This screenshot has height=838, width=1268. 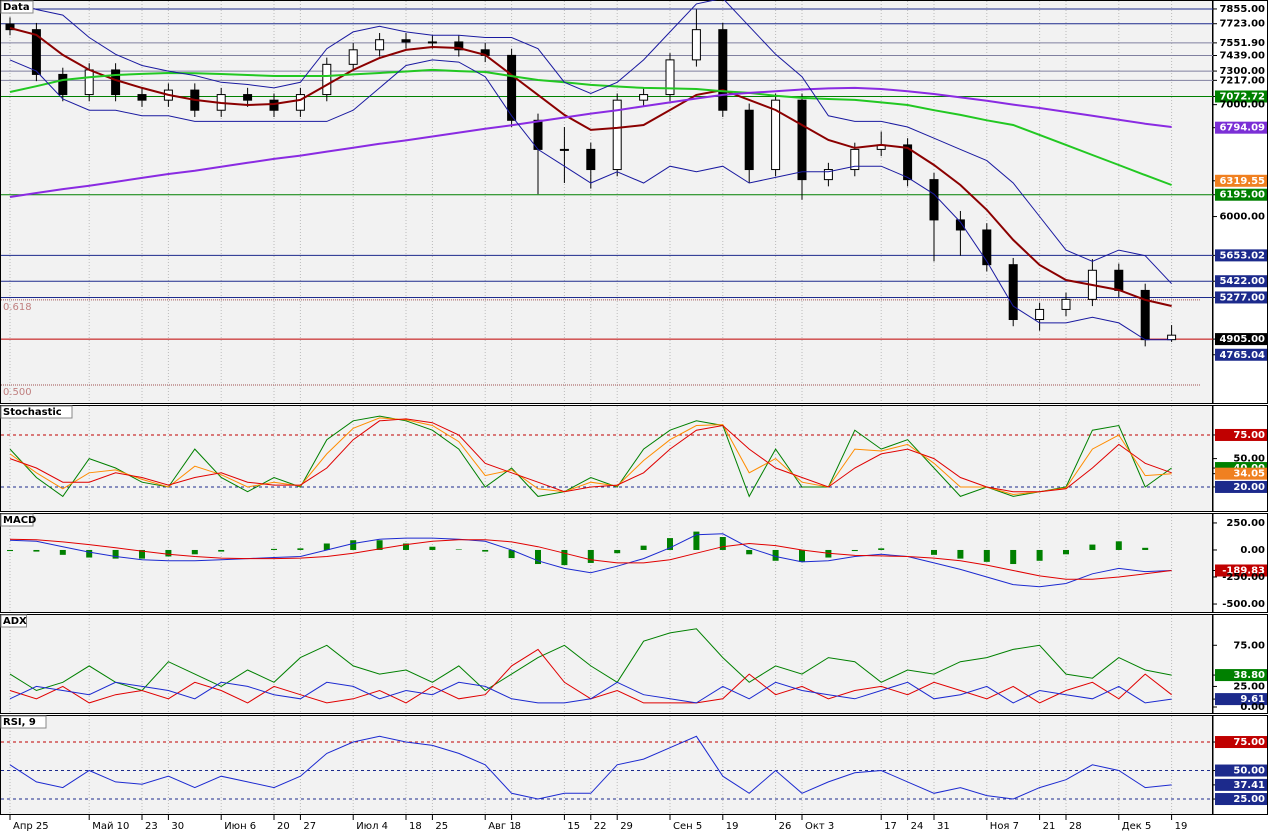 What do you see at coordinates (1004, 826) in the screenshot?
I see `x-tick-label: Ноя 7` at bounding box center [1004, 826].